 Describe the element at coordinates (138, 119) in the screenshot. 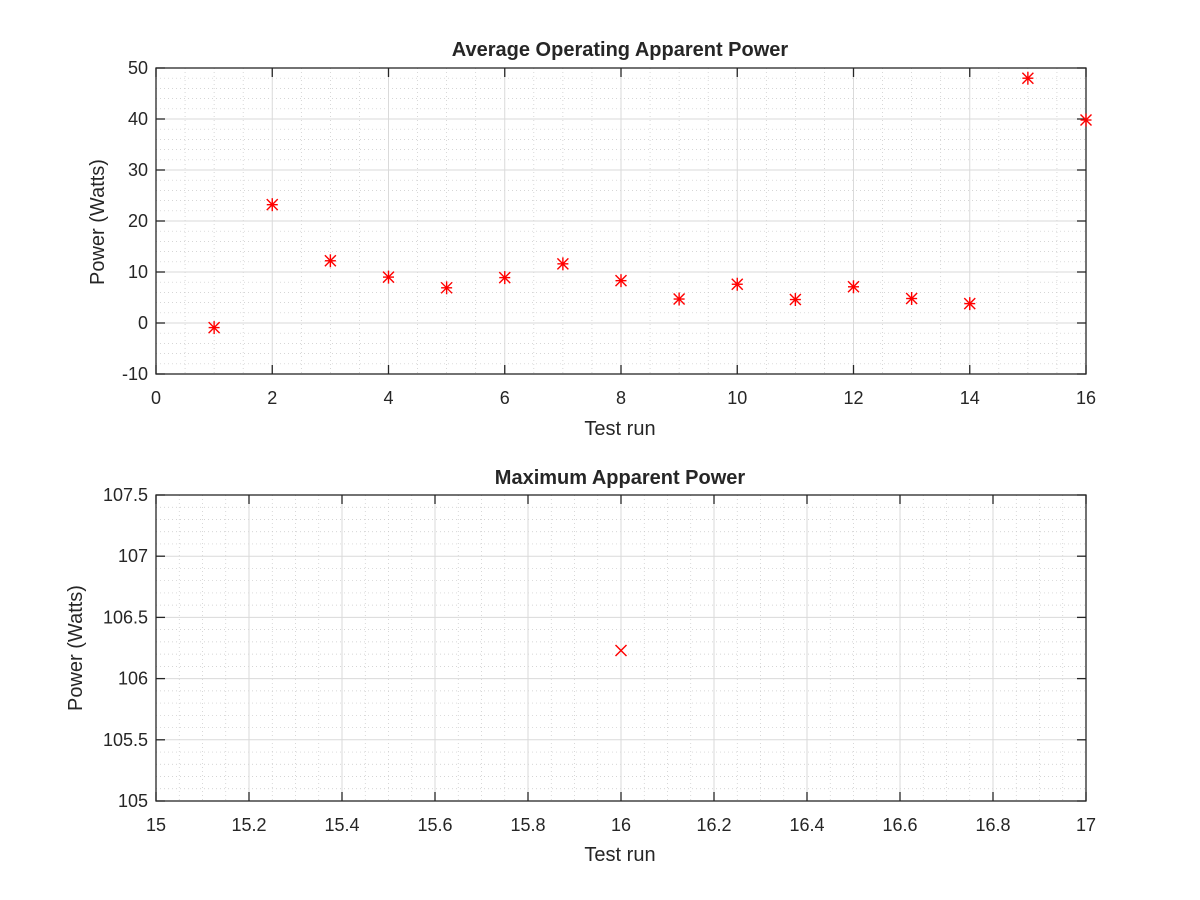

I see `y-tick-label: 40` at that location.